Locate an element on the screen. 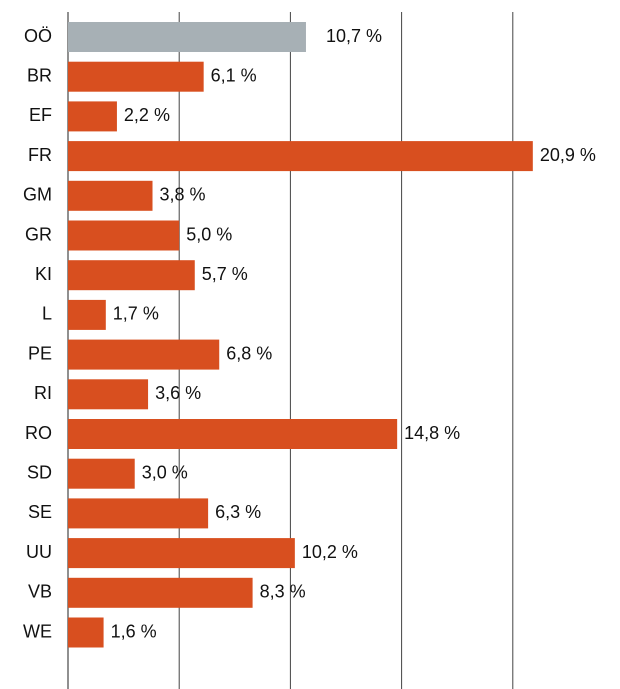 Image resolution: width=620 pixels, height=689 pixels. category-label: WE is located at coordinates (37, 631).